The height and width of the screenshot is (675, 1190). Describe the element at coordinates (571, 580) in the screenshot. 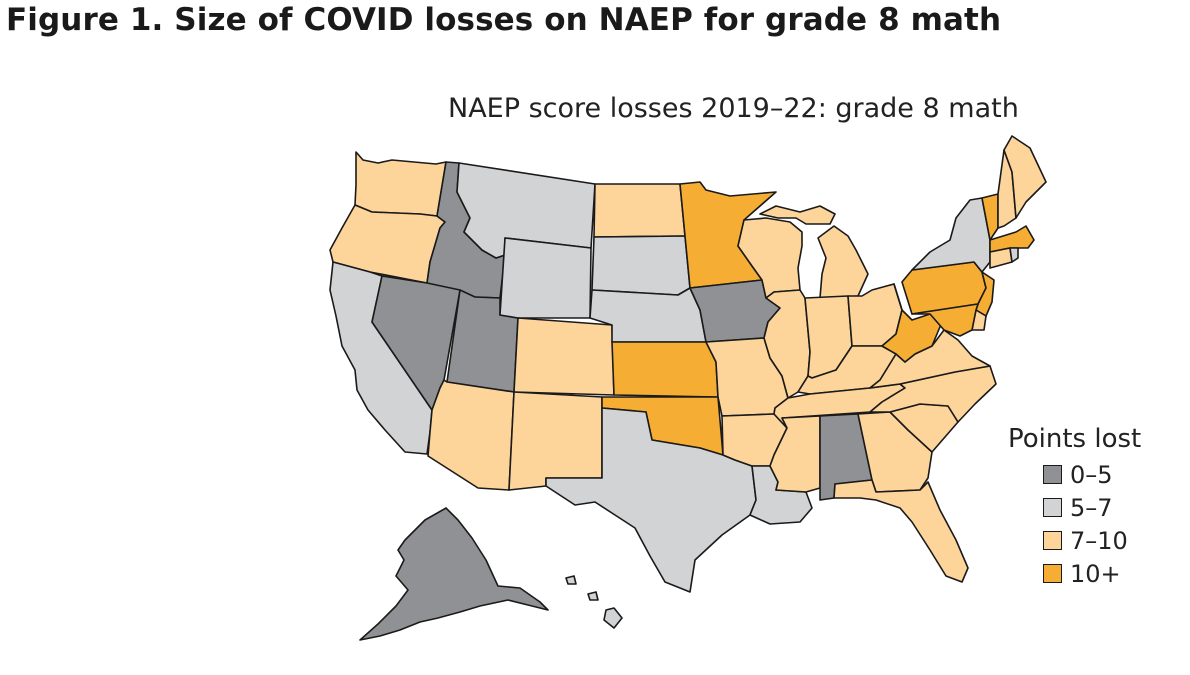

I see `state-hi-oahu` at that location.